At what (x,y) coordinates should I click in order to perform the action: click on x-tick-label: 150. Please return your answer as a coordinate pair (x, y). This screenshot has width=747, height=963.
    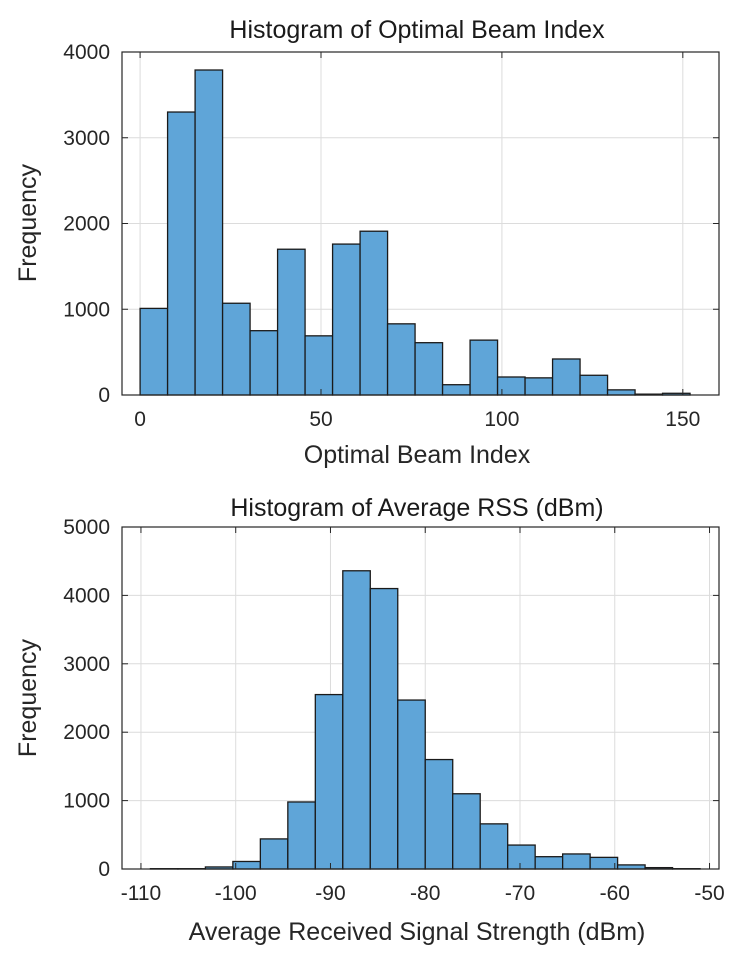
    Looking at the image, I should click on (682, 419).